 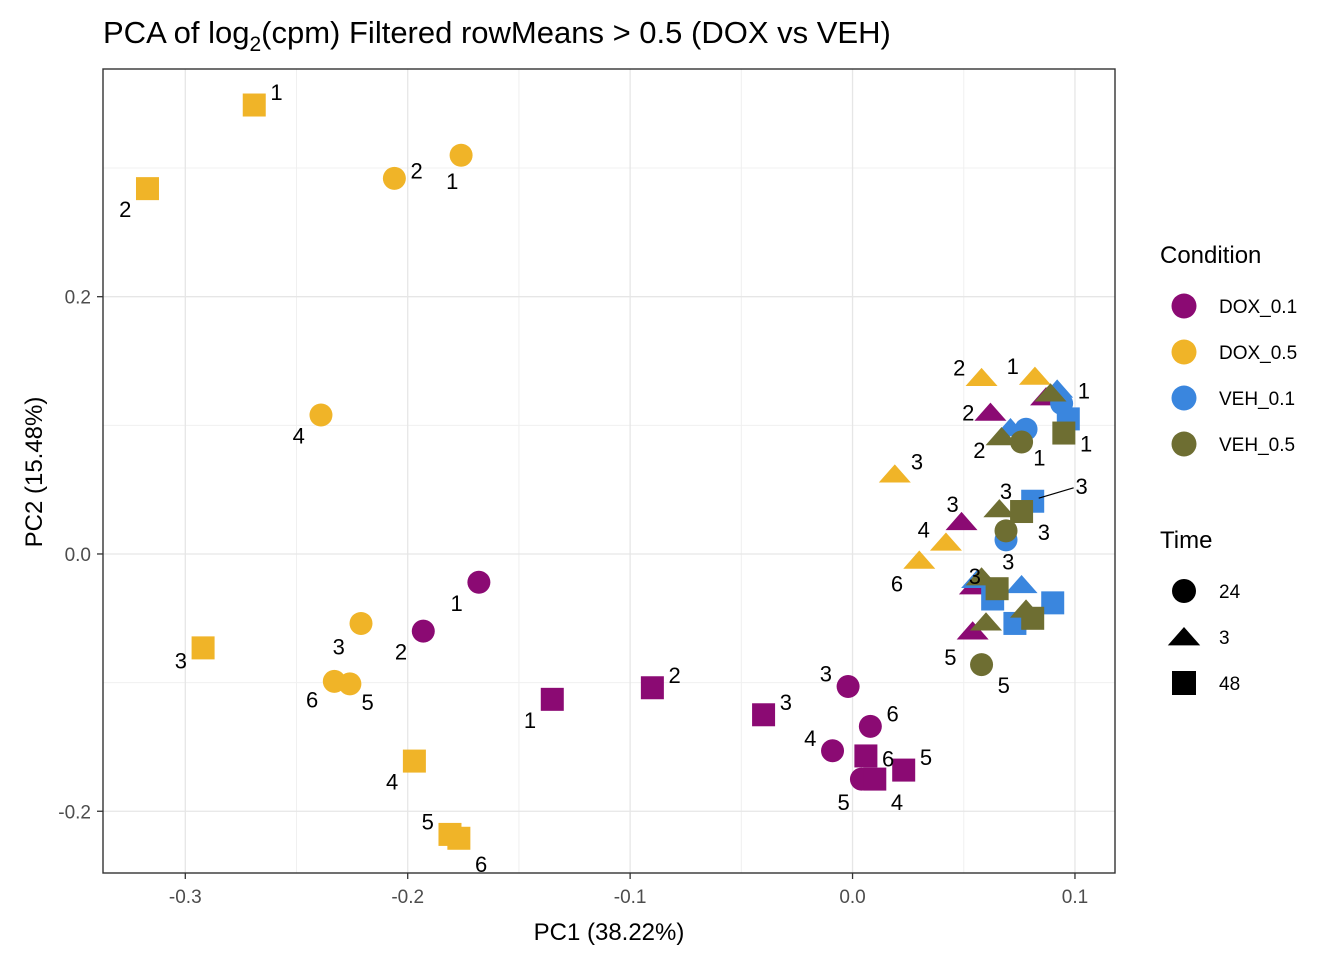 What do you see at coordinates (1184, 306) in the screenshot?
I see `legend-key-DOX_0.1` at bounding box center [1184, 306].